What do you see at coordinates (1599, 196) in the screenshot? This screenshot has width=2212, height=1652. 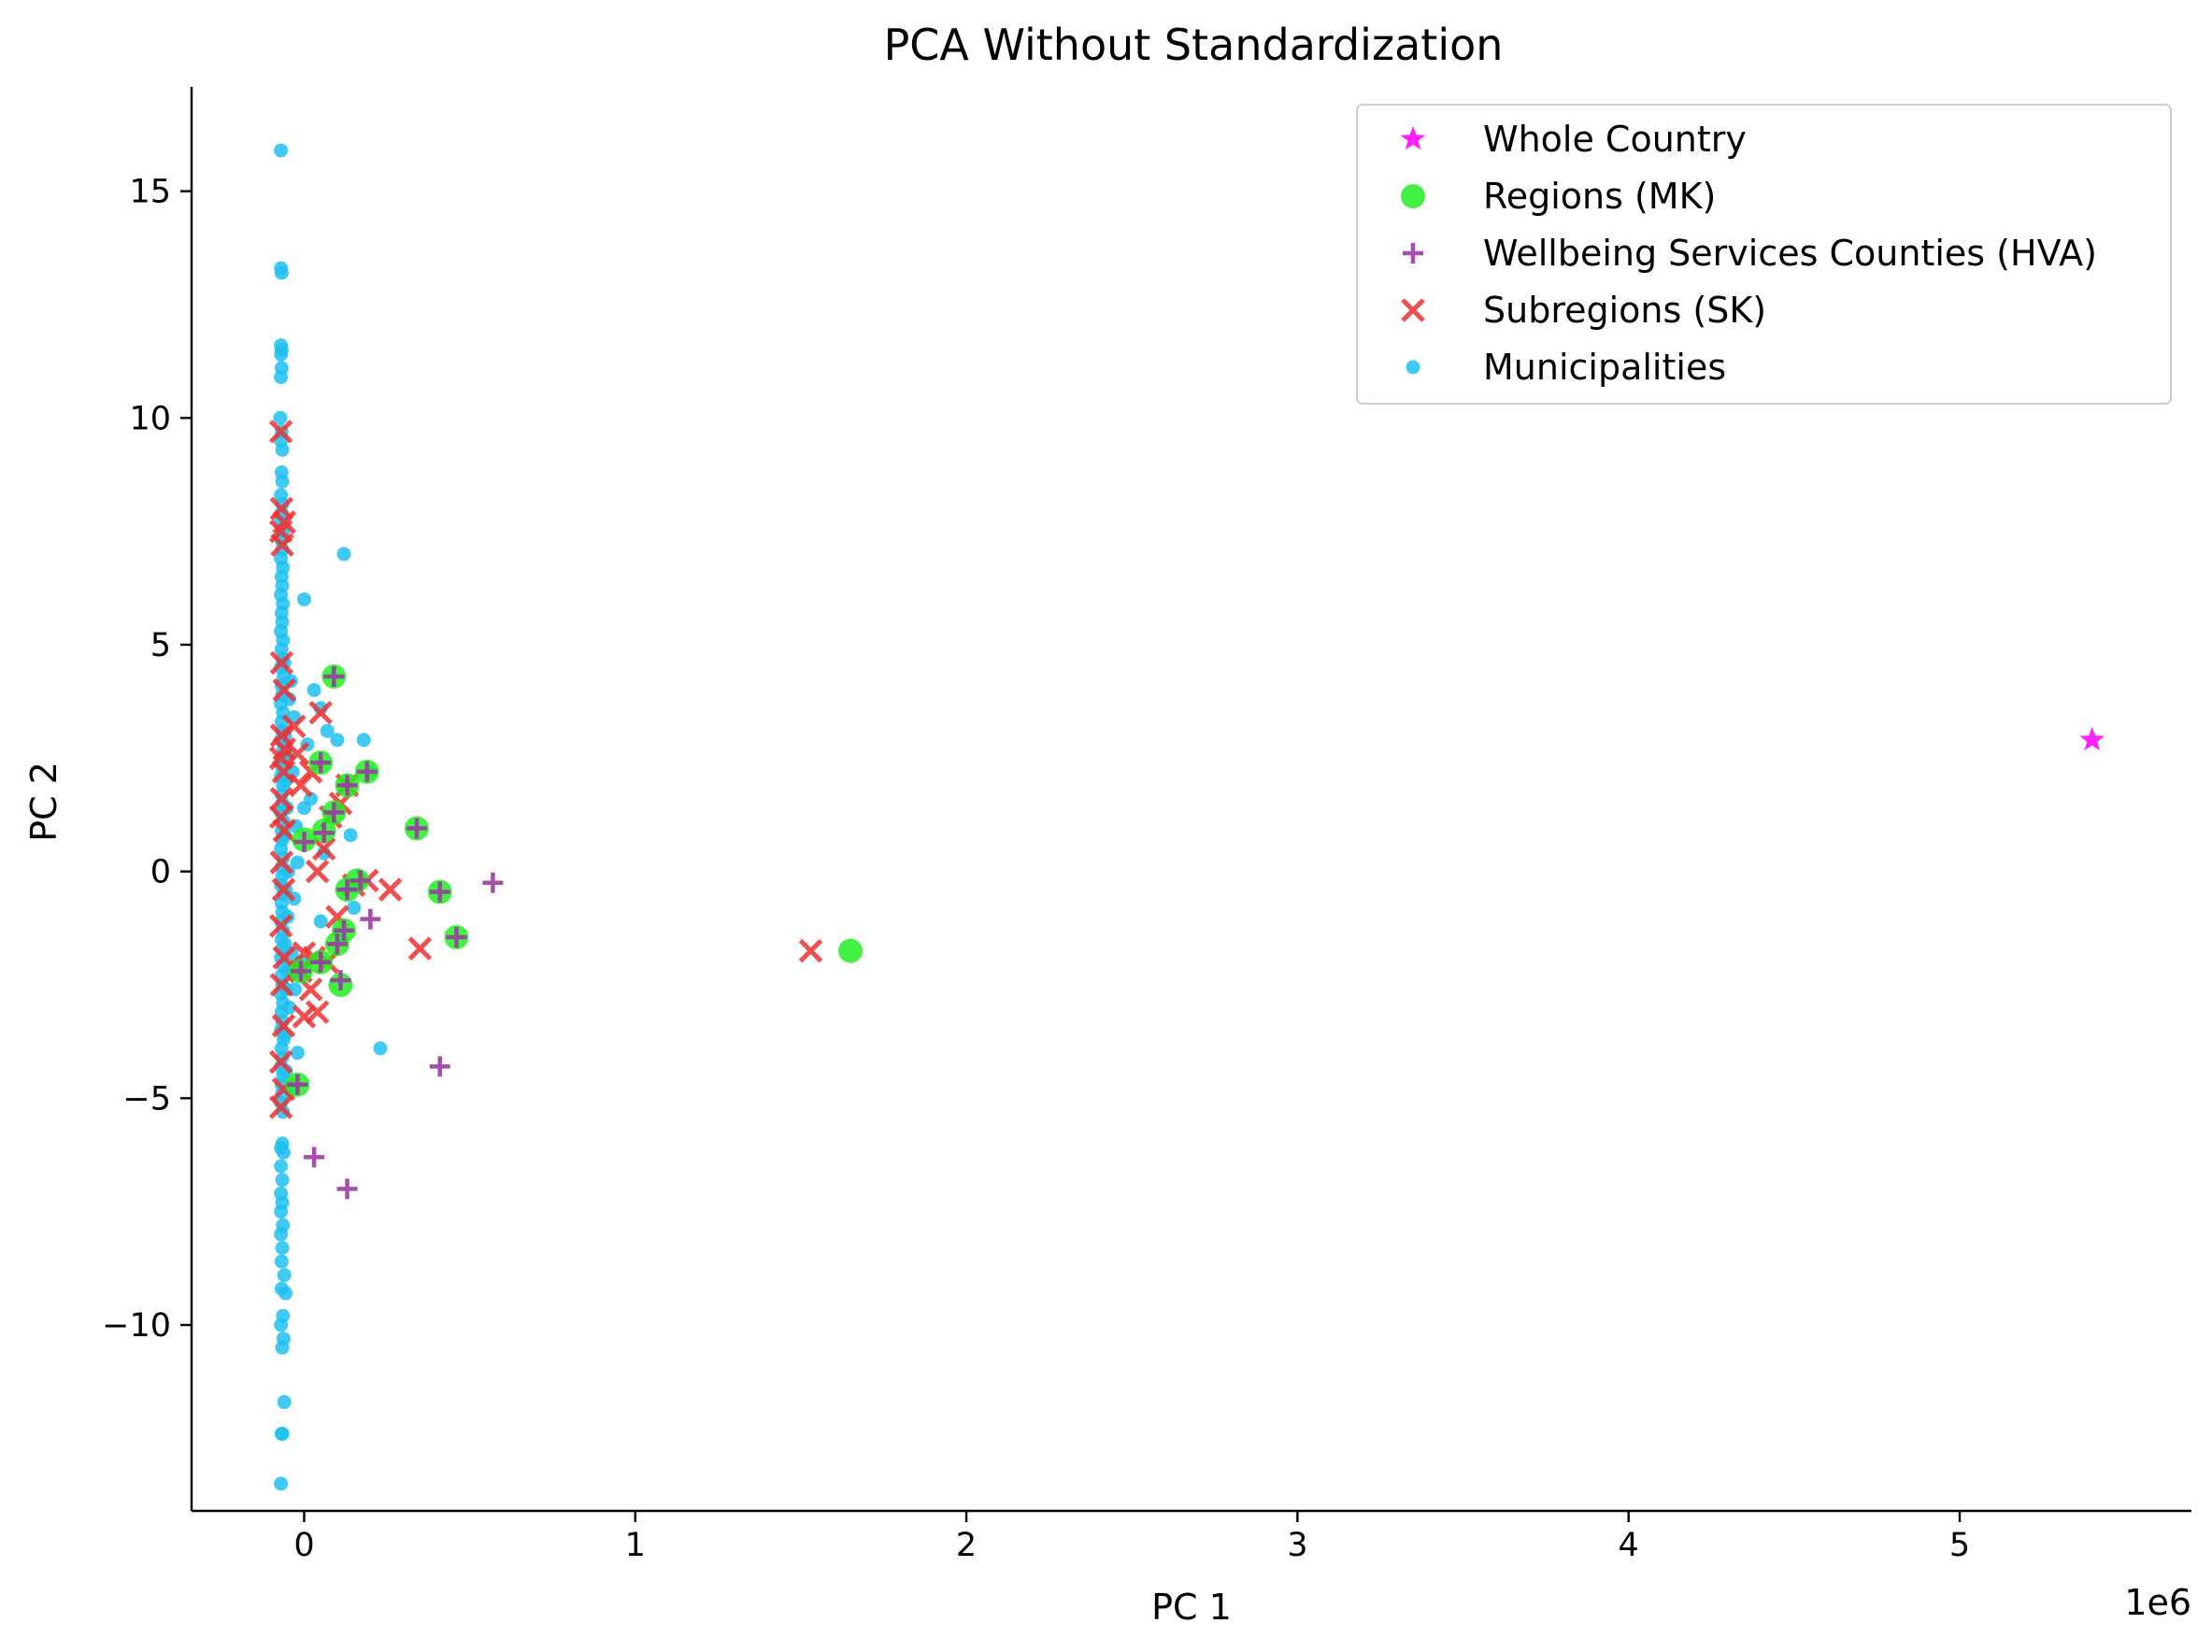 I see `legend-label: Regions (MK)` at bounding box center [1599, 196].